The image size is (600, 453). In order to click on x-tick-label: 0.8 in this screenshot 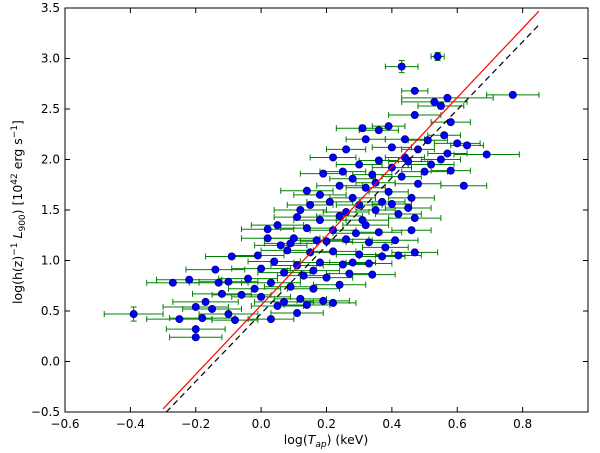, I will do `click(522, 424)`.